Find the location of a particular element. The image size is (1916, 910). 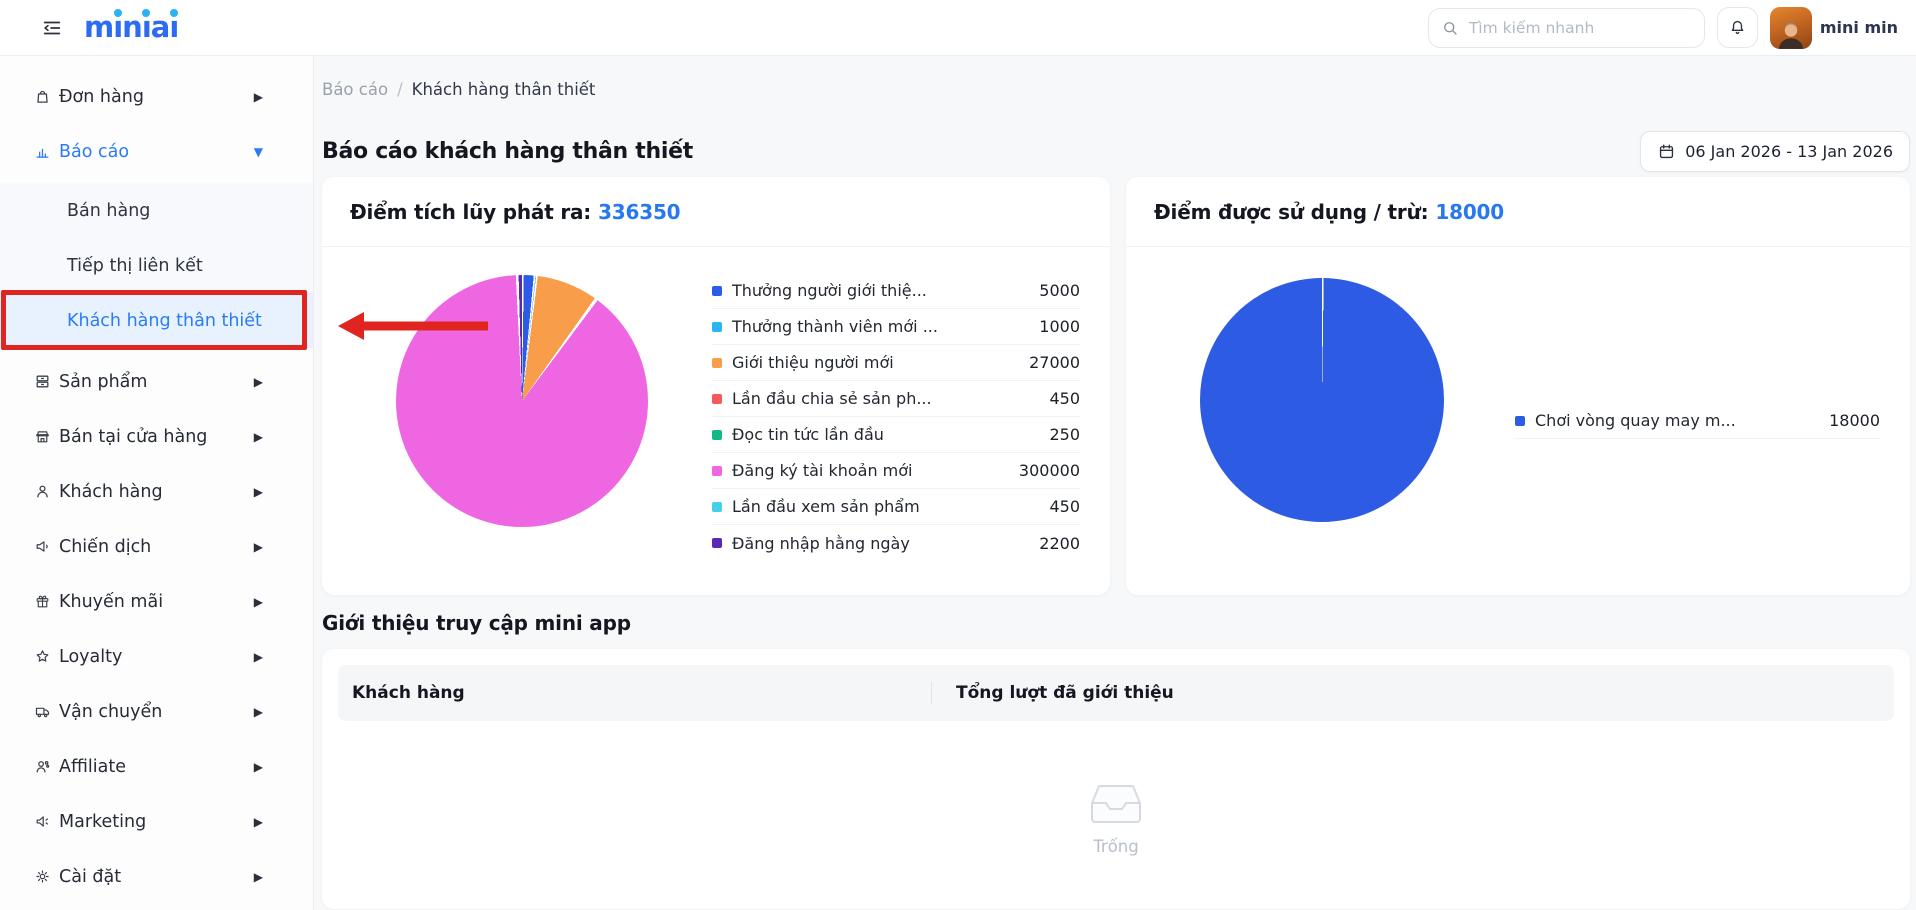

legend-item: Lần đầu xem sản phẩm 450 is located at coordinates (896, 507).